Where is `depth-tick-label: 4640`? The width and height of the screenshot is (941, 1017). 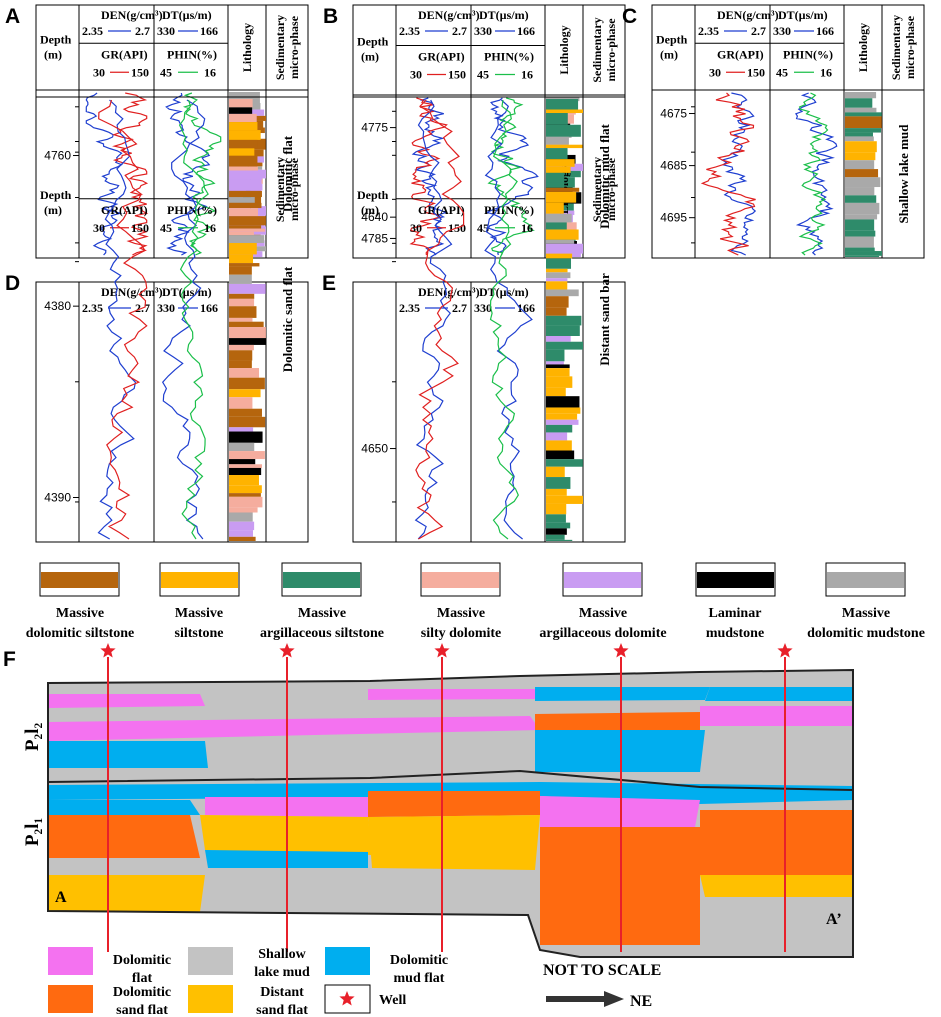
depth-tick-label: 4640 is located at coordinates (374, 217).